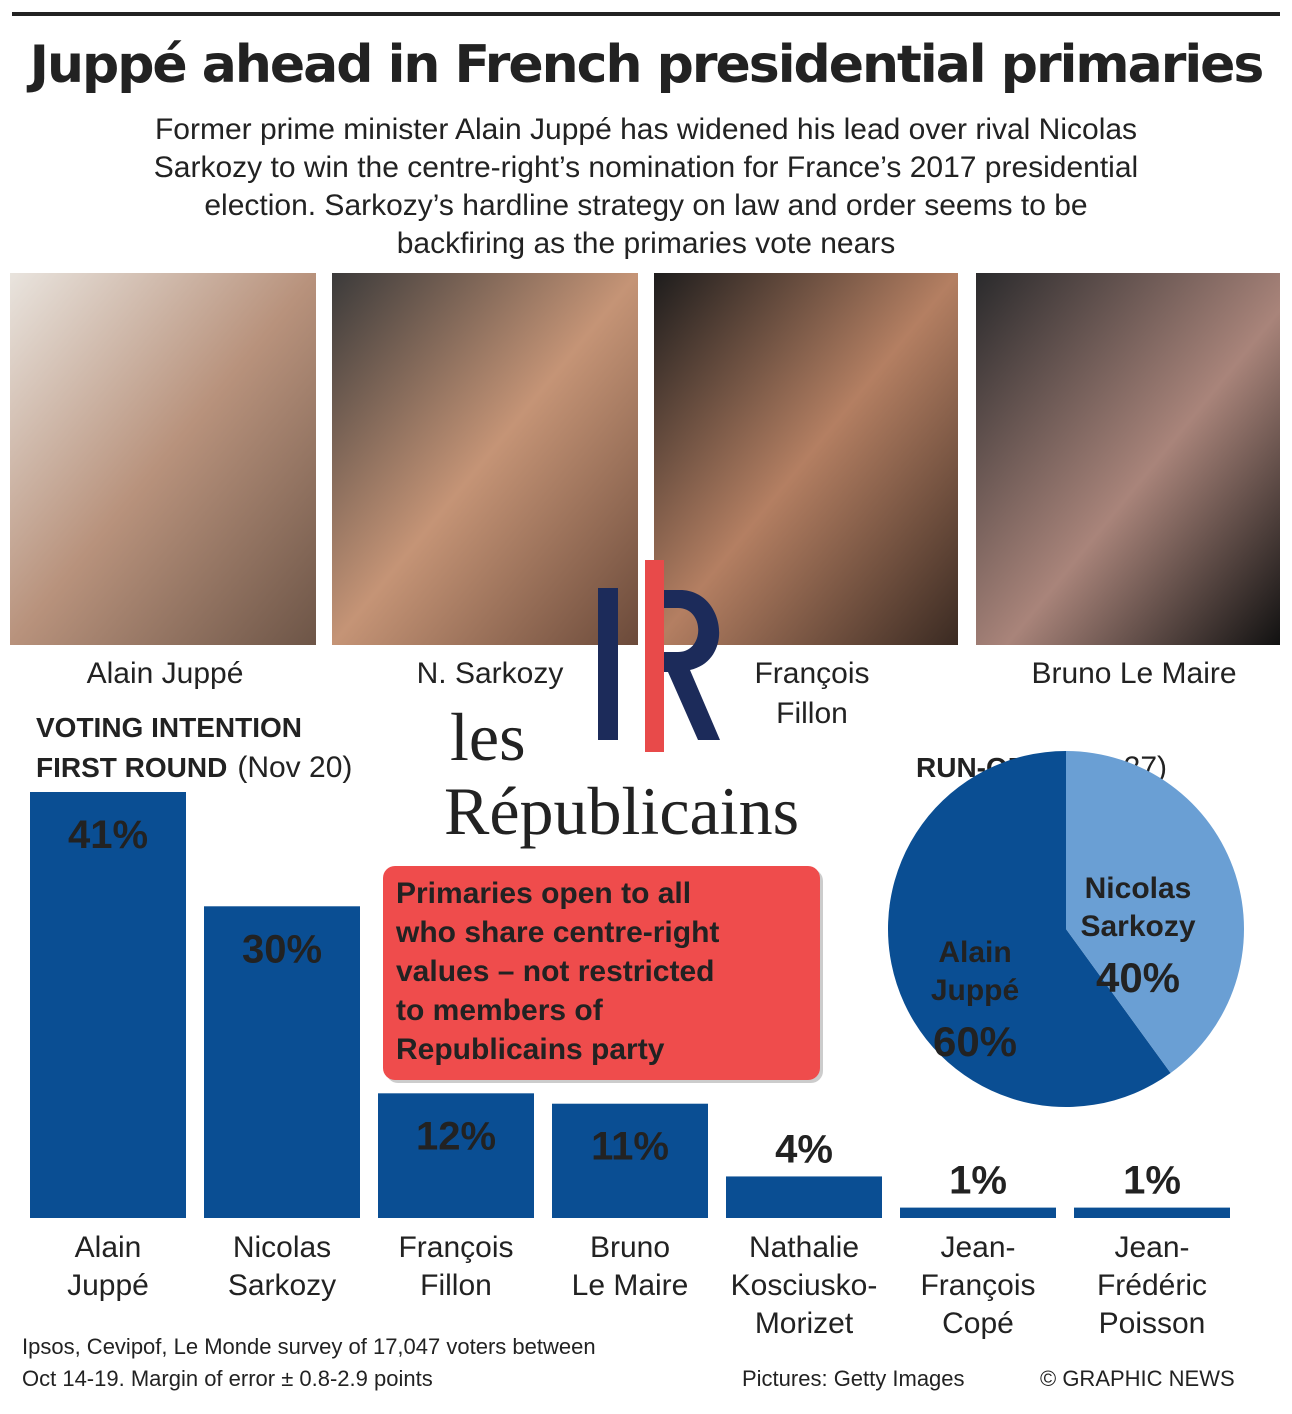 This screenshot has height=1414, width=1292. Describe the element at coordinates (975, 990) in the screenshot. I see `slice-label: Juppé` at that location.